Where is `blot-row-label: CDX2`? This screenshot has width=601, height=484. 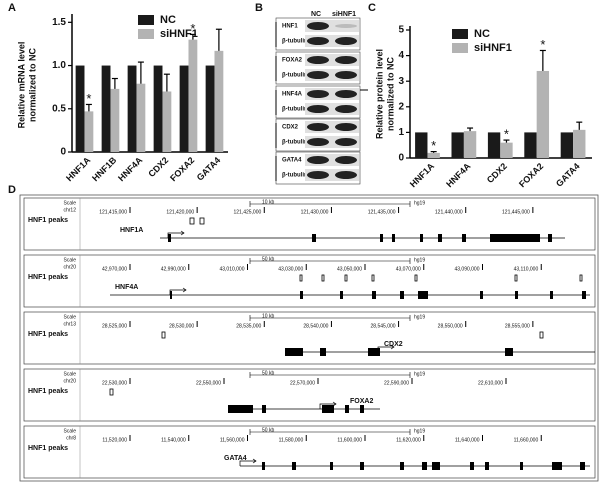
blot-row-label: CDX2 is located at coordinates (290, 128).